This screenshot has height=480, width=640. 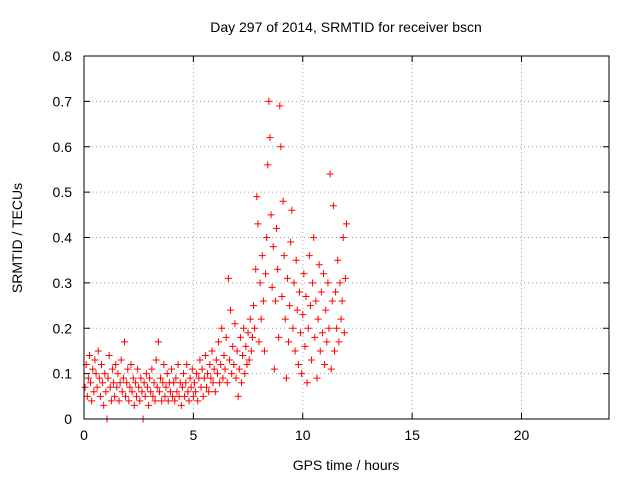 What do you see at coordinates (63, 101) in the screenshot?
I see `y-tick-label: 0.7` at bounding box center [63, 101].